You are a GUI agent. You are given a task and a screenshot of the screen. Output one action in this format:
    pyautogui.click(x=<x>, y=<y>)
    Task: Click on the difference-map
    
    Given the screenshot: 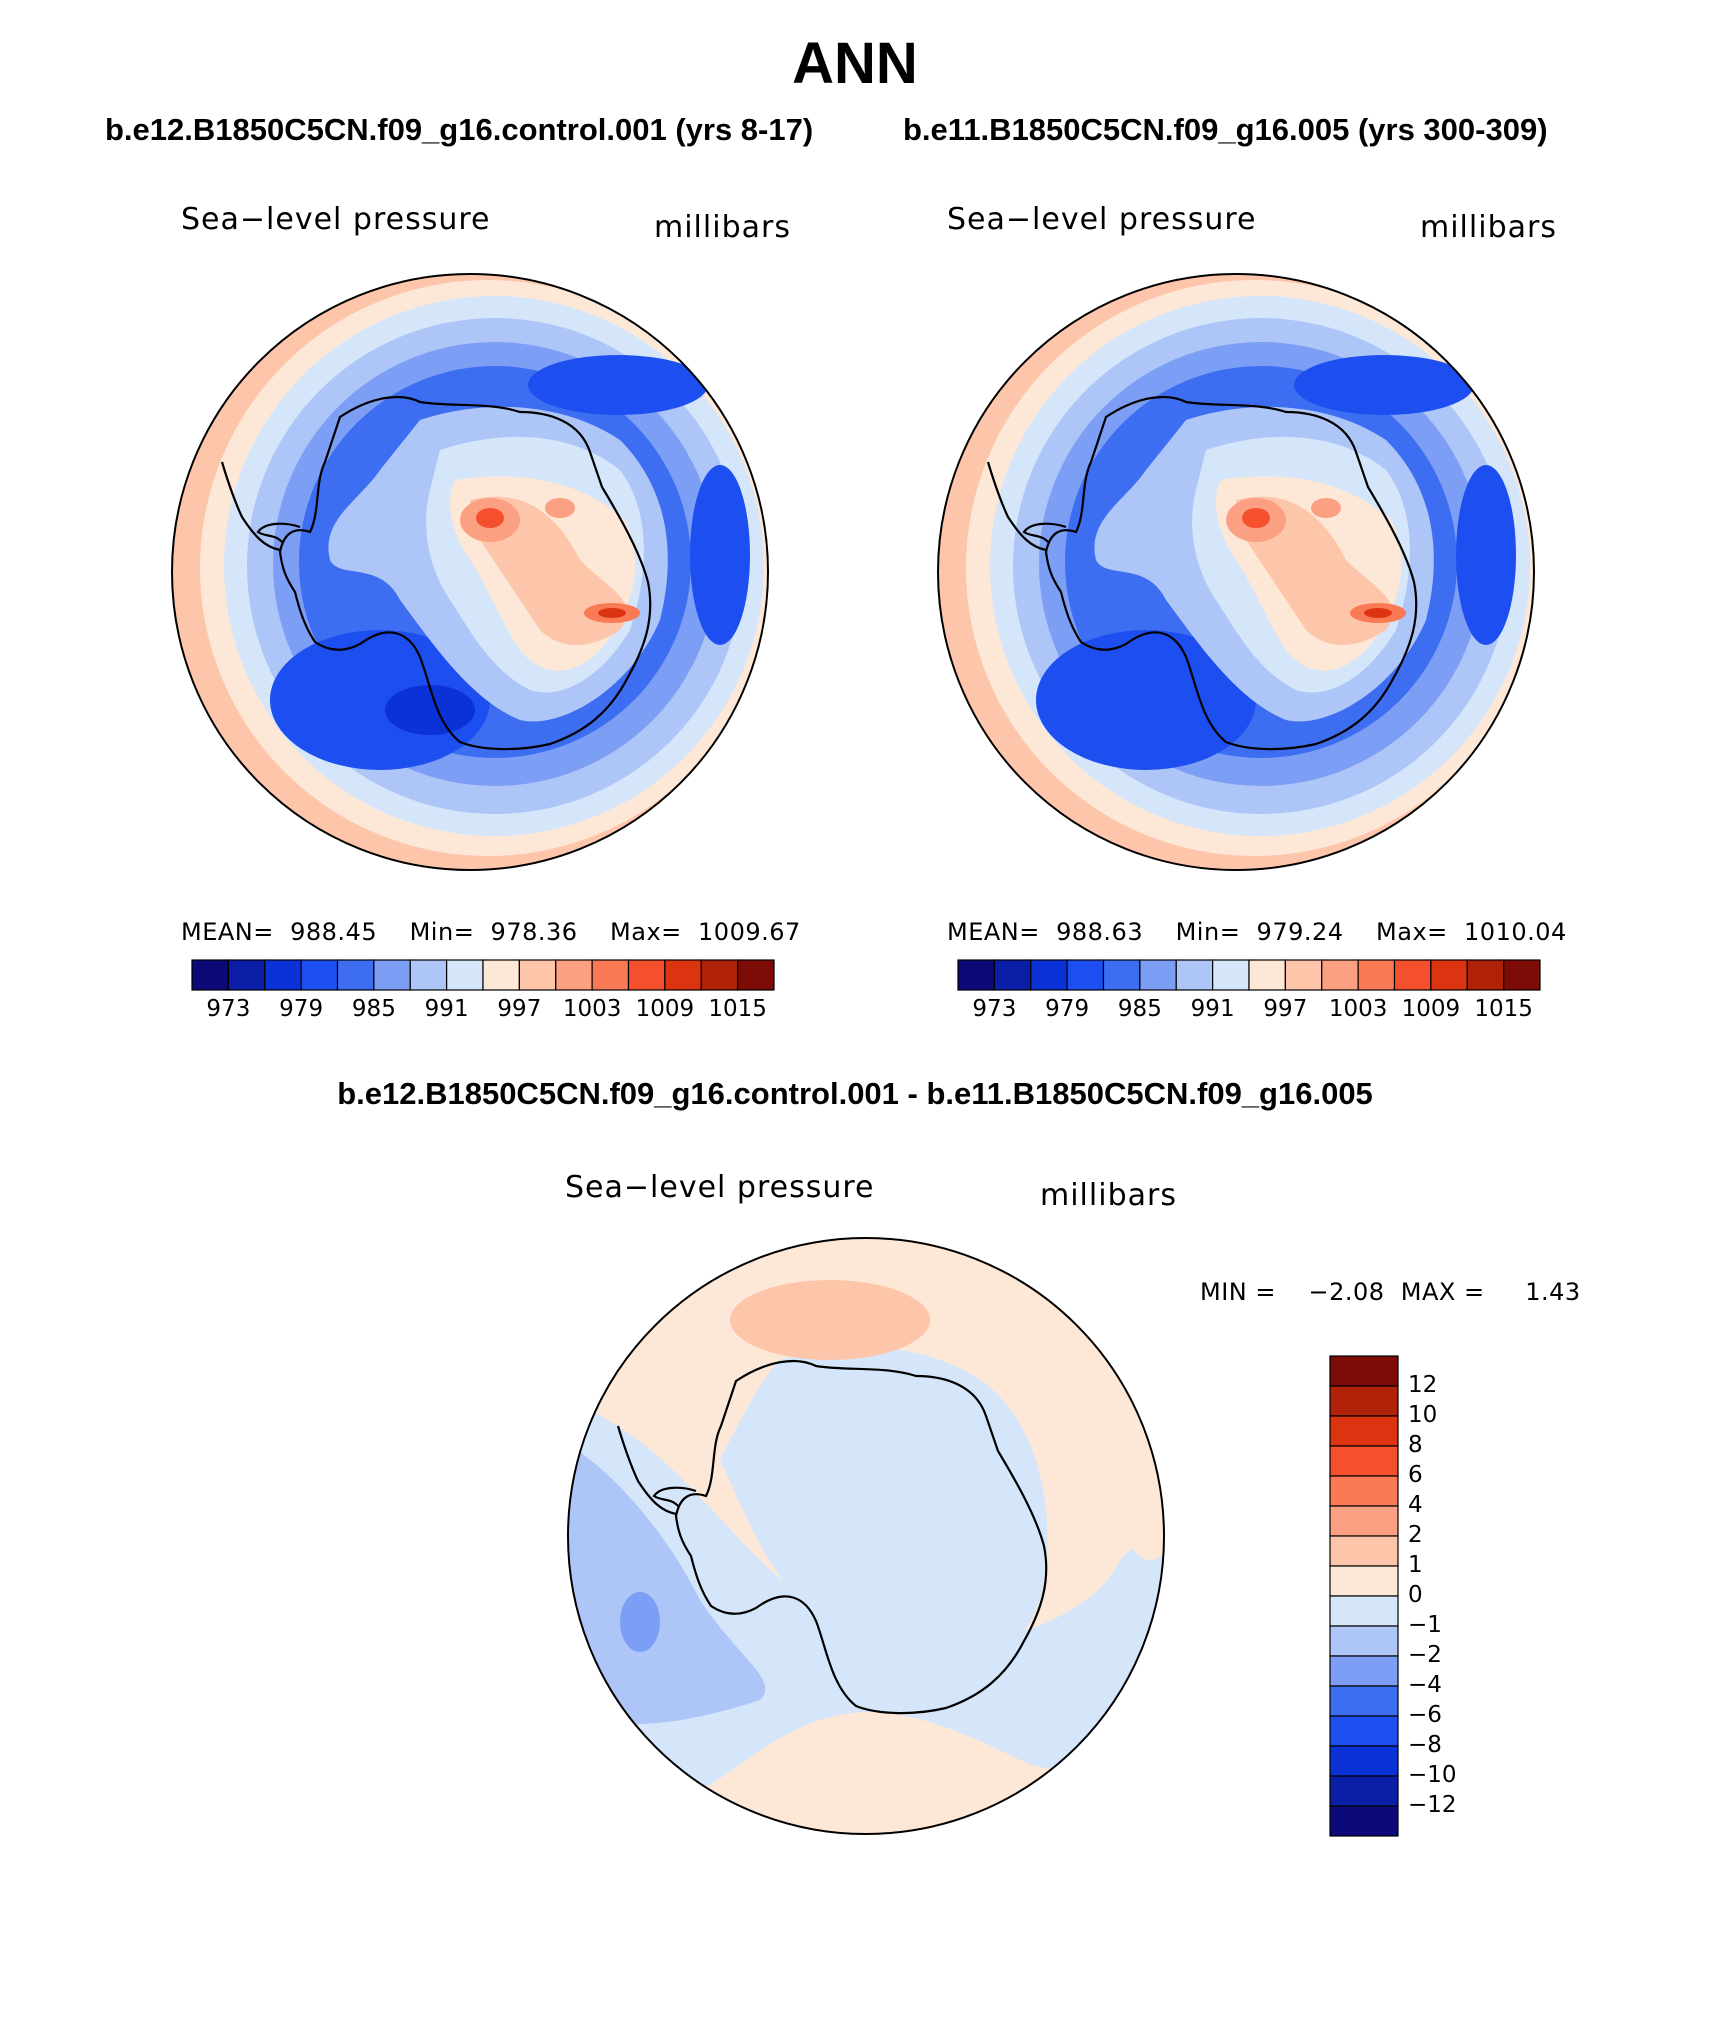 What is the action you would take?
    pyautogui.click(x=866, y=1536)
    